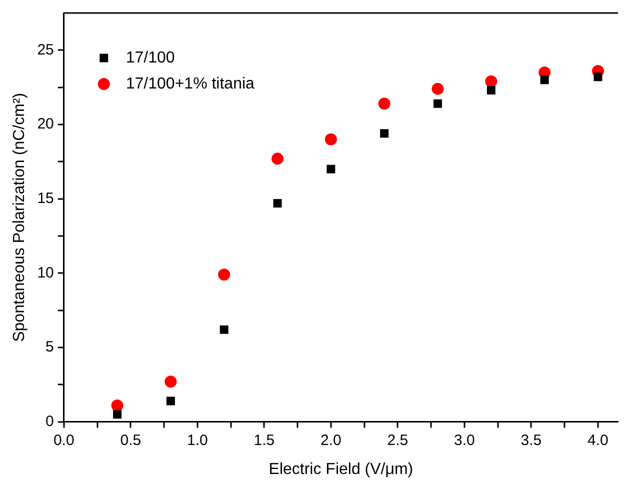 The height and width of the screenshot is (487, 624). I want to click on y-axis-title: Spontaneous Polarization (nC/cm²), so click(19, 217).